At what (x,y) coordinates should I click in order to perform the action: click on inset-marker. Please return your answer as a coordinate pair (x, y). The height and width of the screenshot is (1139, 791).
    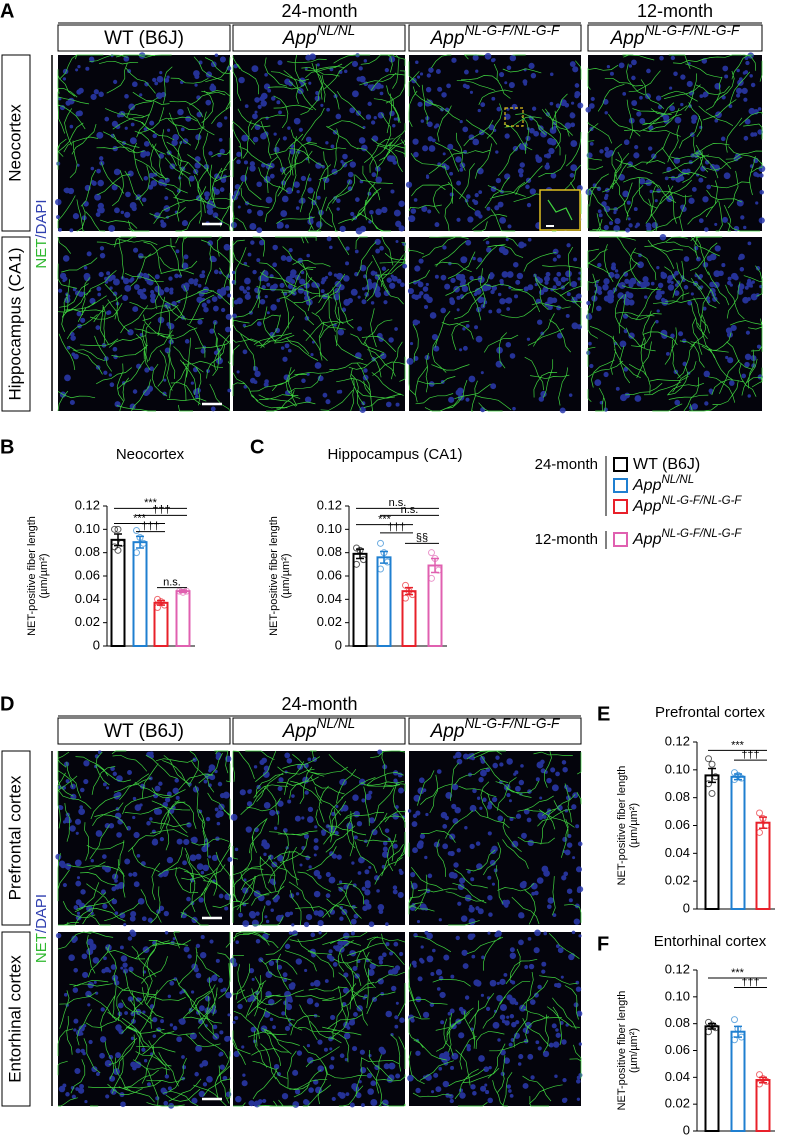
    Looking at the image, I should click on (514, 117).